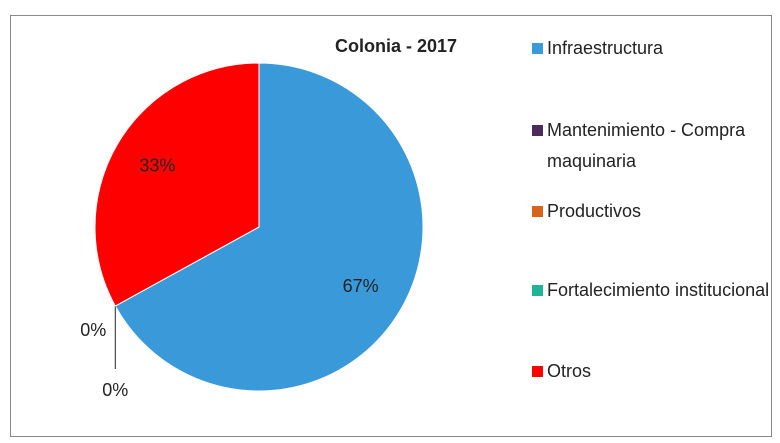 The image size is (780, 443). What do you see at coordinates (646, 145) in the screenshot?
I see `legend-label: Mantenimiento - Compra maquinaria` at bounding box center [646, 145].